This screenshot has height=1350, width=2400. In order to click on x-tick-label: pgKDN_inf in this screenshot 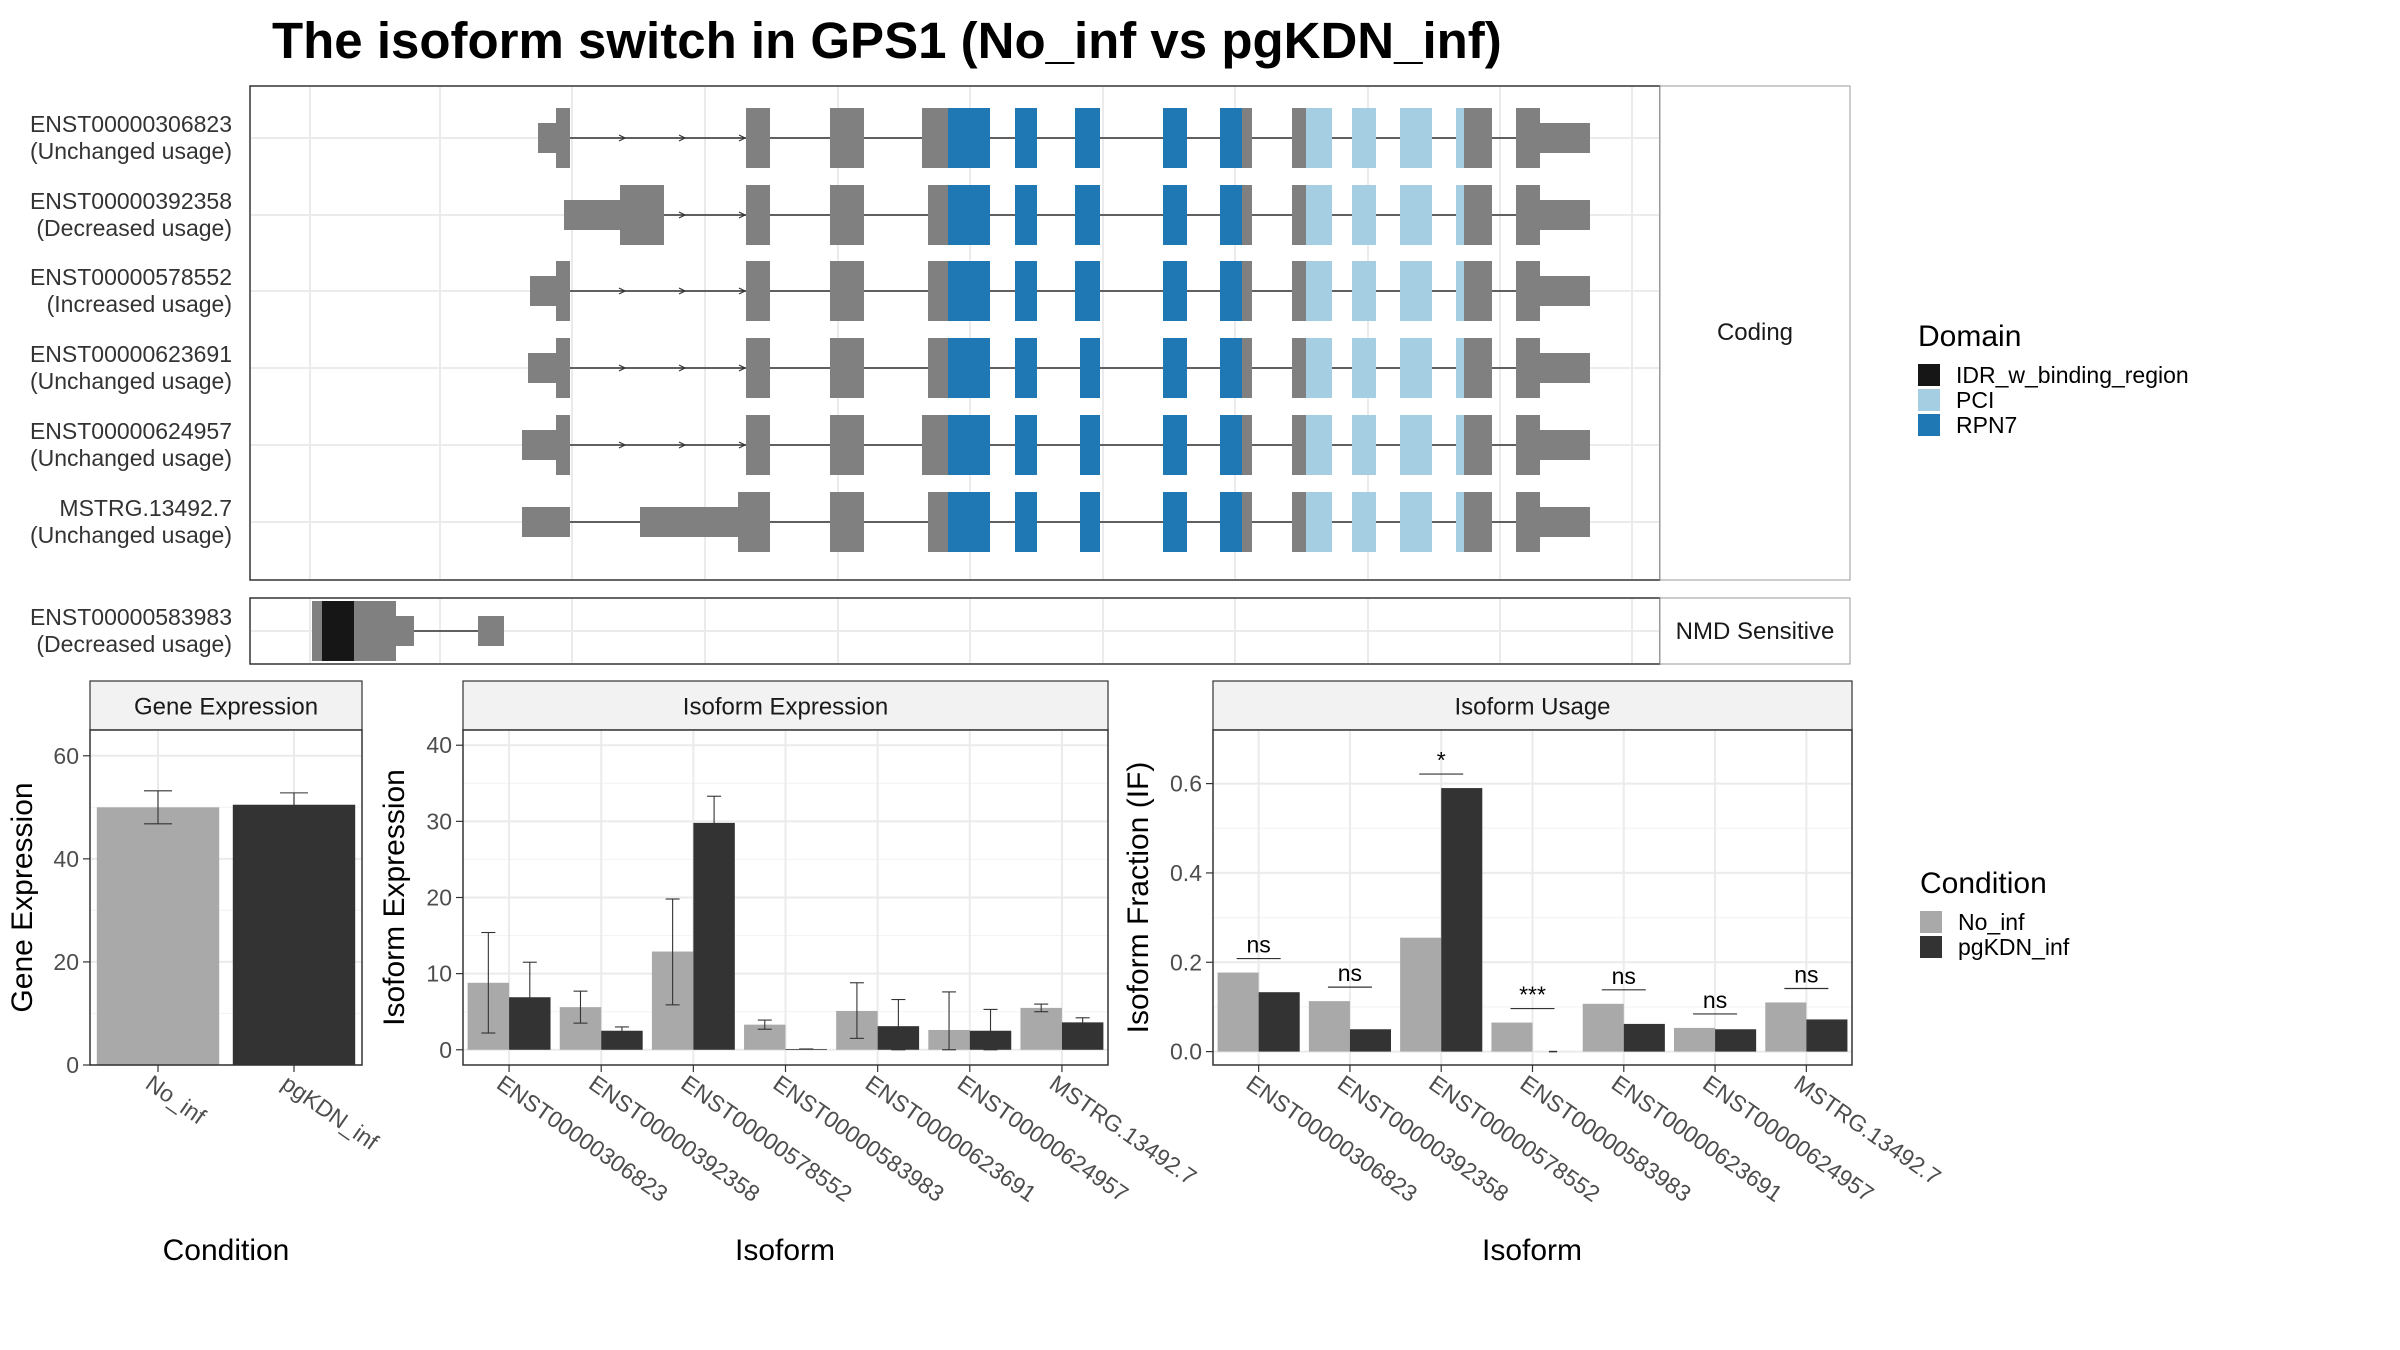, I will do `click(330, 1112)`.